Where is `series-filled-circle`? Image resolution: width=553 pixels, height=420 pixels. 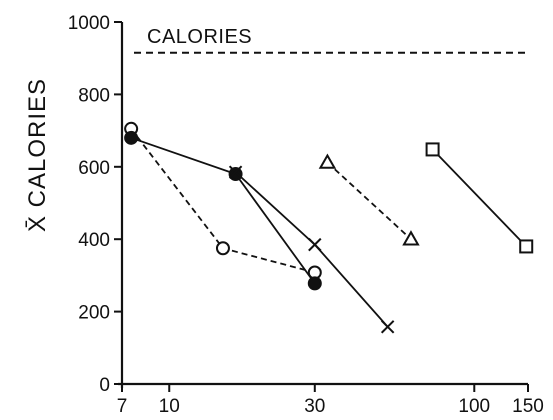 series-filled-circle is located at coordinates (223, 210).